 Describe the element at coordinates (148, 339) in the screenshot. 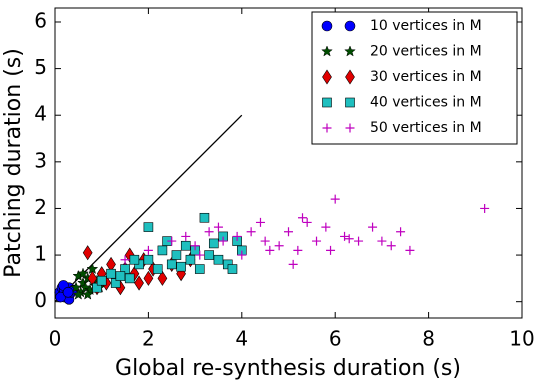

I see `x-tick-label: 2` at that location.